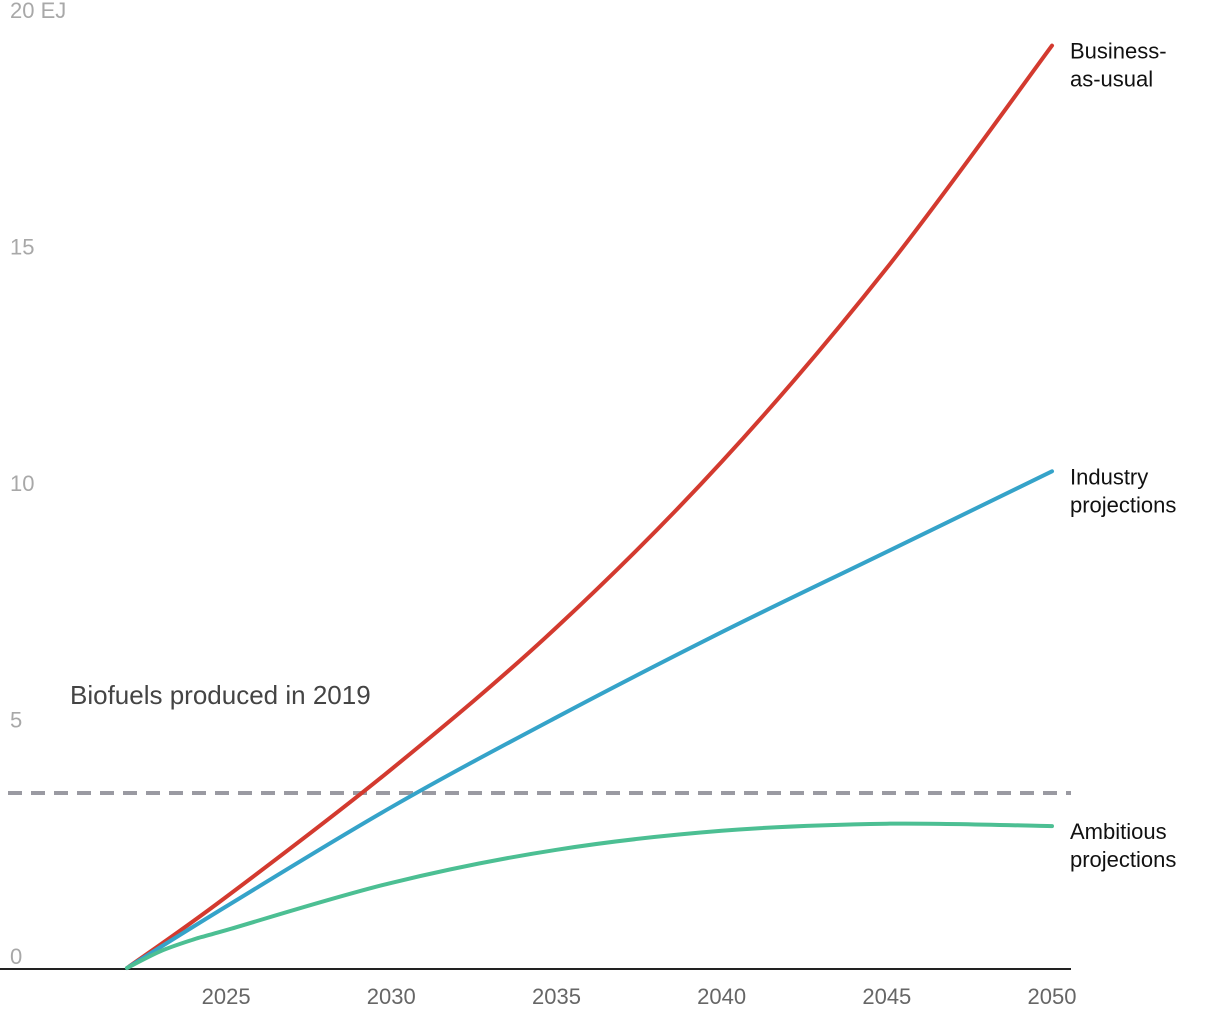 The image size is (1220, 1020). Describe the element at coordinates (1109, 476) in the screenshot. I see `series-label-line: Industry` at that location.